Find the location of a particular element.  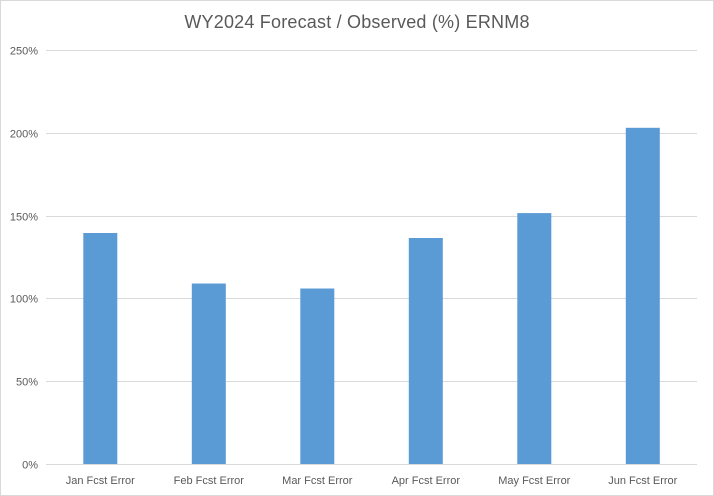

y-tick-label: 150% is located at coordinates (24, 218).